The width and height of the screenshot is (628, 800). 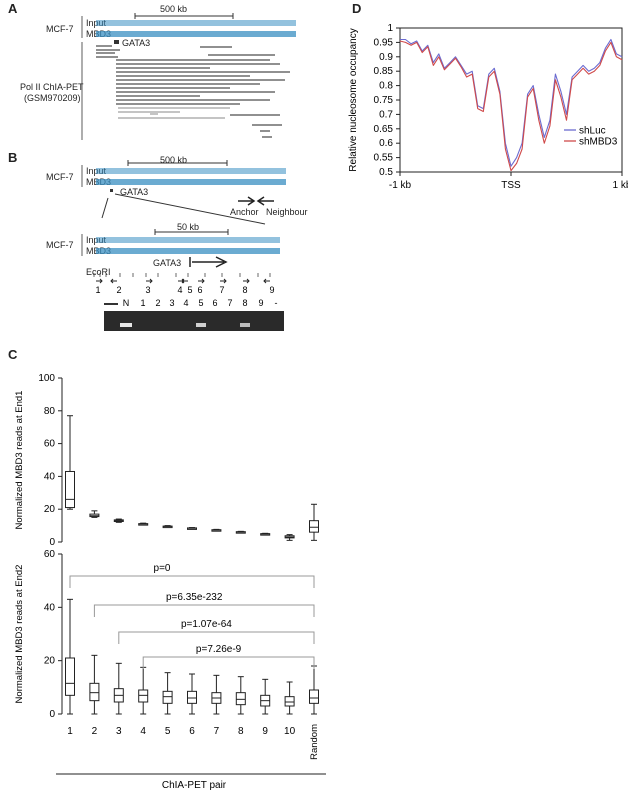 I want to click on gel-lane-label: 6, so click(x=214, y=303).